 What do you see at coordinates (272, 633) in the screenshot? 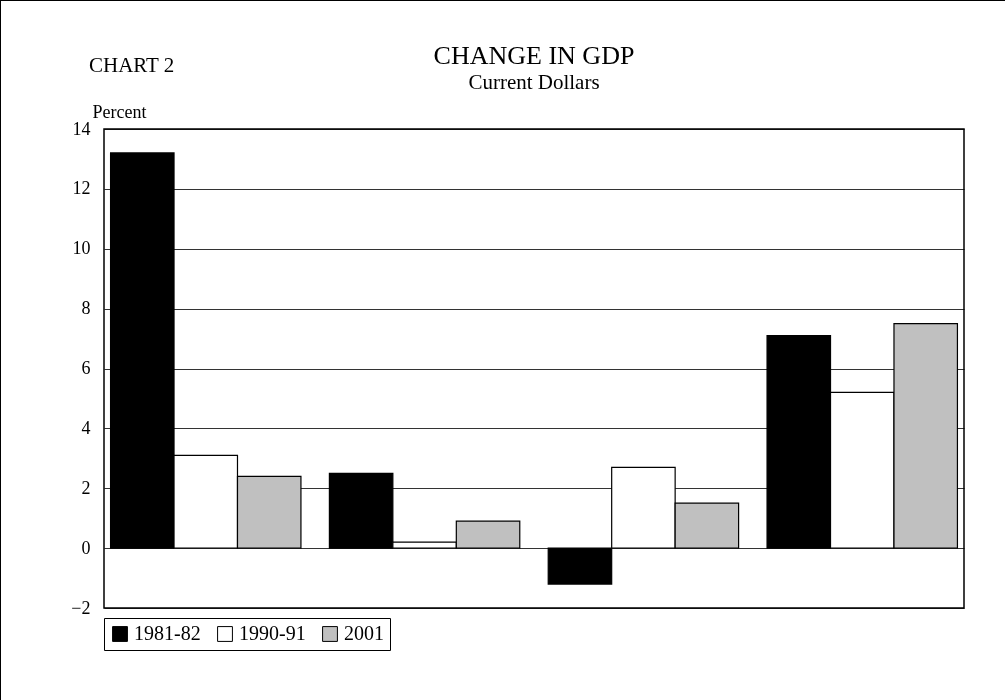
I see `legend-label: 1990-91` at bounding box center [272, 633].